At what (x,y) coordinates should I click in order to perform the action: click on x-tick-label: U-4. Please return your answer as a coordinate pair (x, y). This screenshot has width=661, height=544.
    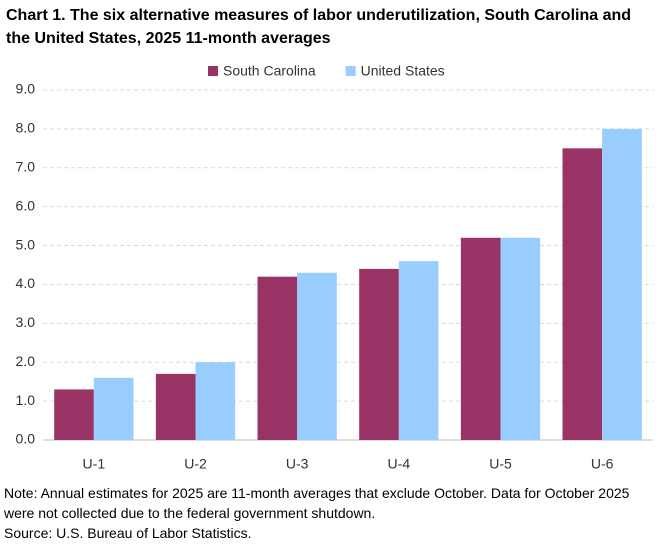
    Looking at the image, I should click on (399, 464).